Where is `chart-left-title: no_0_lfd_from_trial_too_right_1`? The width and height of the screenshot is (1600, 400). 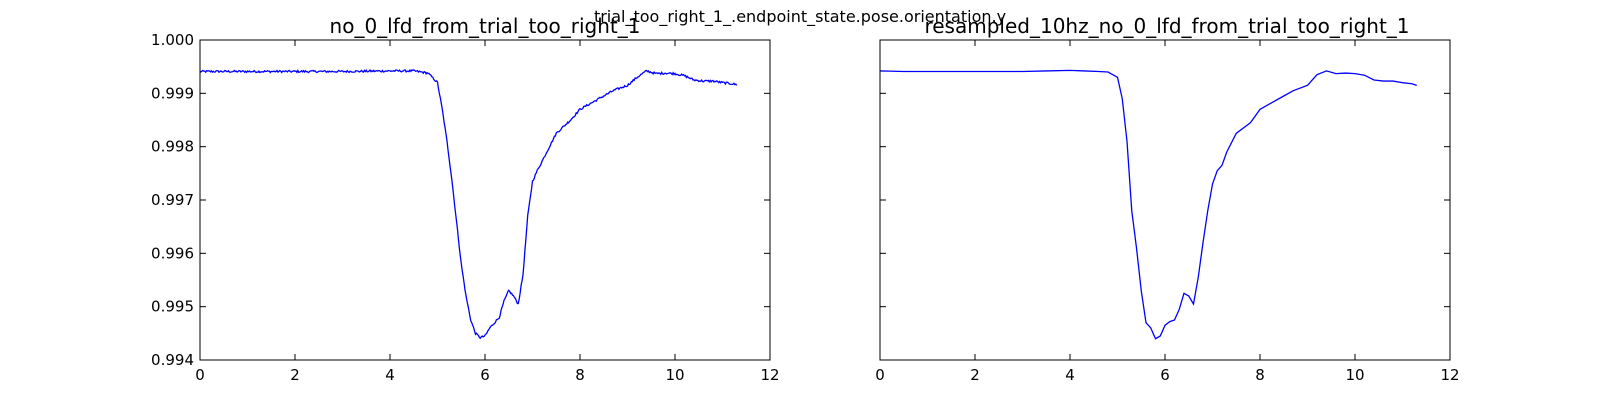 chart-left-title: no_0_lfd_from_trial_too_right_1 is located at coordinates (485, 26).